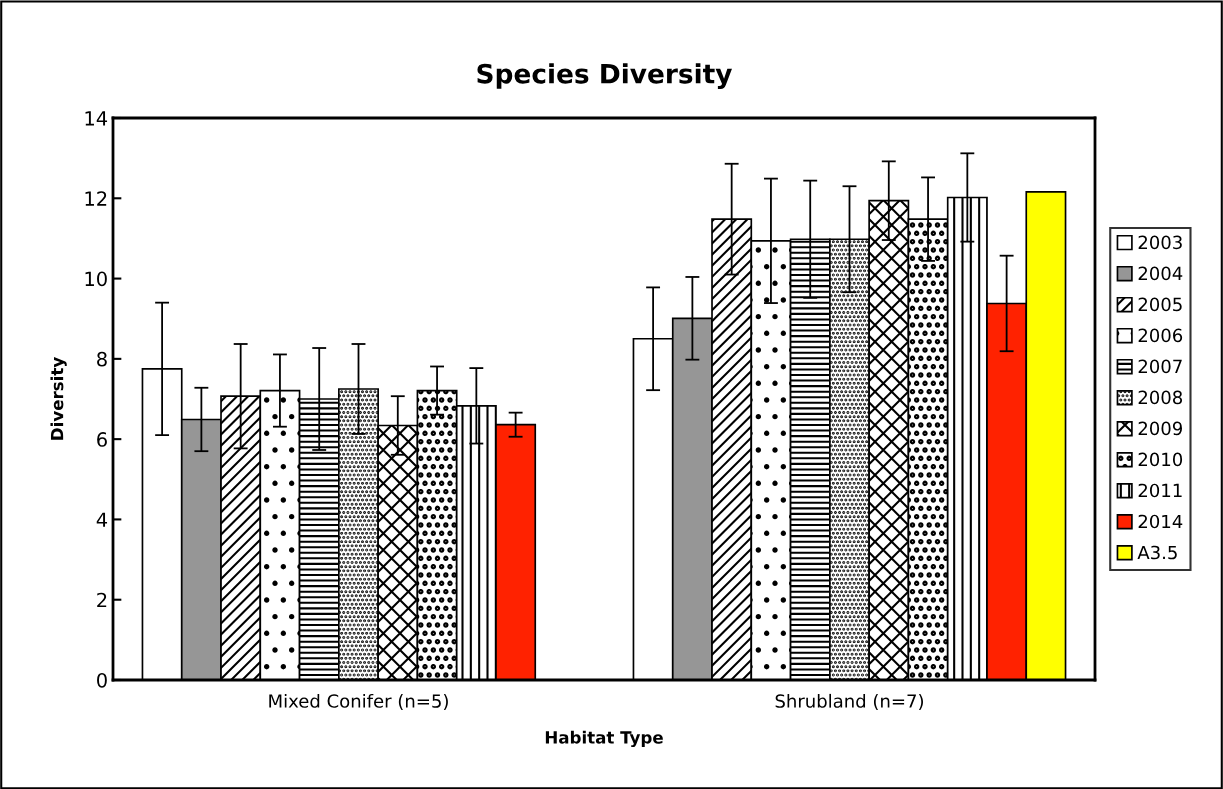 The height and width of the screenshot is (789, 1223). I want to click on y-tick-label: 0, so click(102, 680).